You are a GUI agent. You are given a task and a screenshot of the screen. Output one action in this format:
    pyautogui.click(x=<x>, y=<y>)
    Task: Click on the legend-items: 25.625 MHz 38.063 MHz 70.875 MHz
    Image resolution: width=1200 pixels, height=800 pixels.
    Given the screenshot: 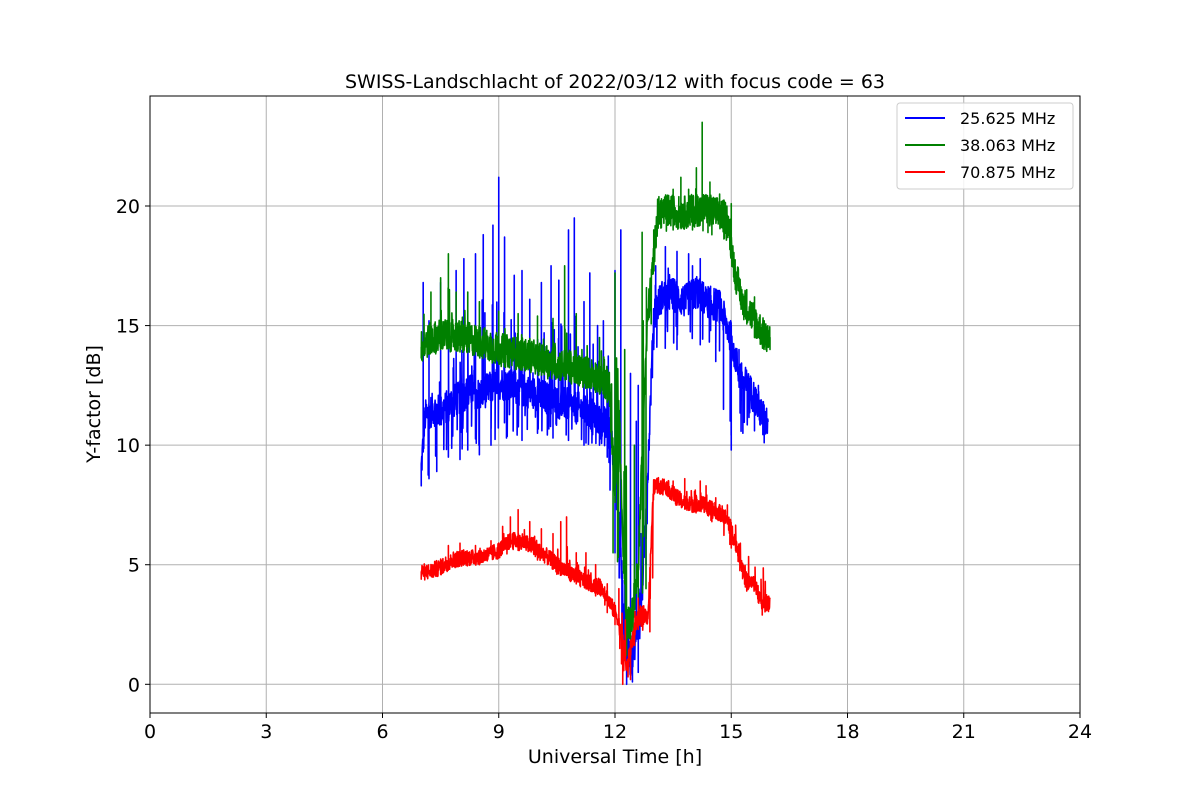 What is the action you would take?
    pyautogui.click(x=980, y=145)
    